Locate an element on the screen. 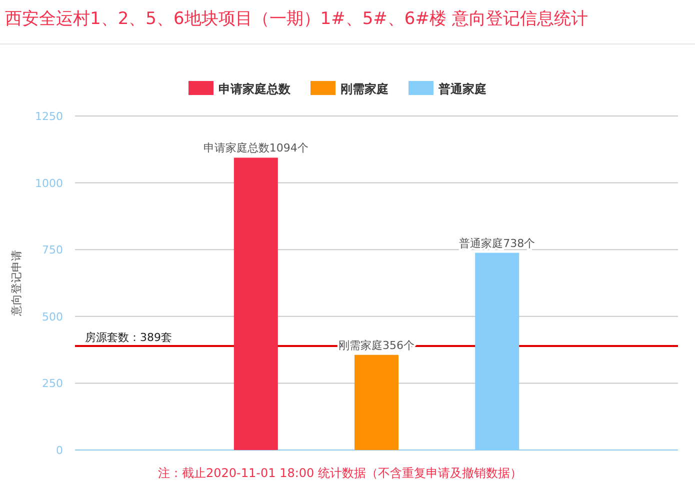 Image resolution: width=695 pixels, height=489 pixels. y-tick-label: 0 is located at coordinates (59, 450).